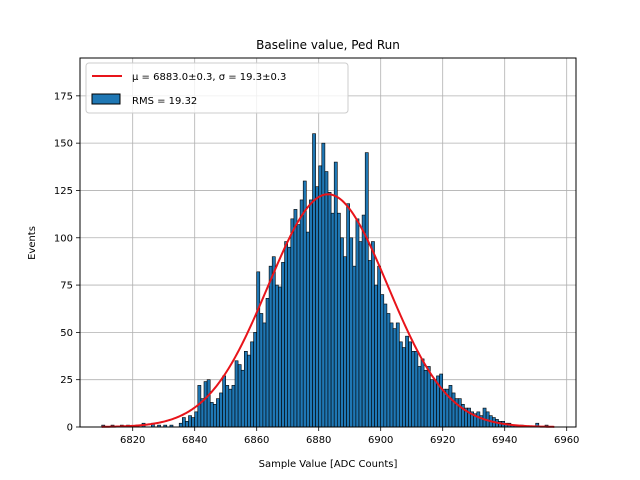 The image size is (640, 480). What do you see at coordinates (32, 243) in the screenshot?
I see `y-axis-label: Events` at bounding box center [32, 243].